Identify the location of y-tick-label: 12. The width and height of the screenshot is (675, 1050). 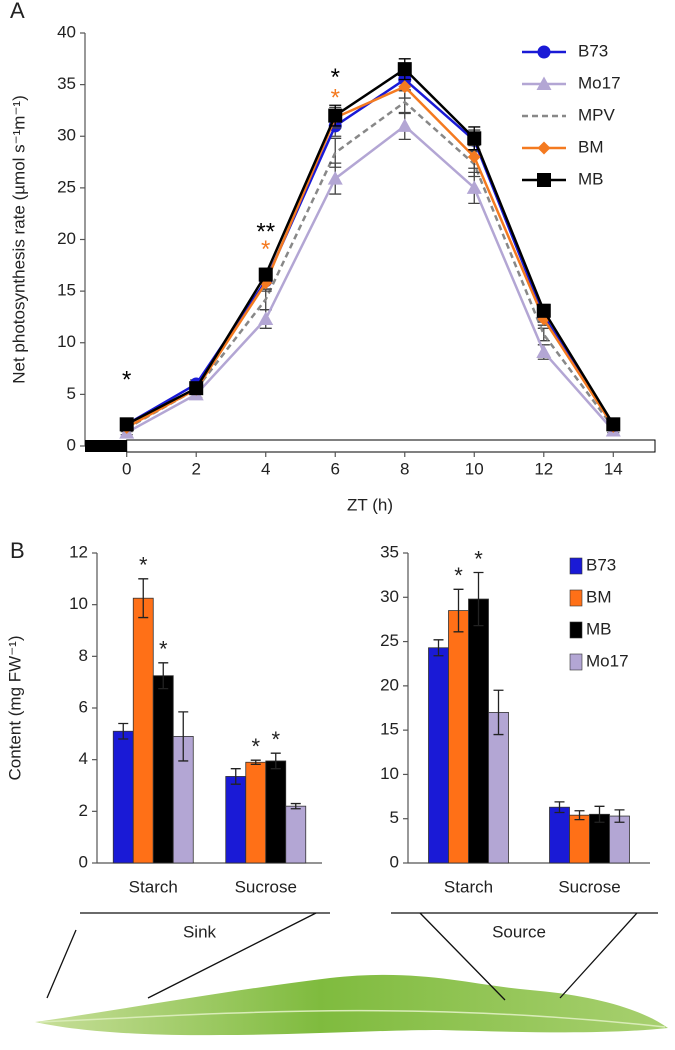
(78, 551).